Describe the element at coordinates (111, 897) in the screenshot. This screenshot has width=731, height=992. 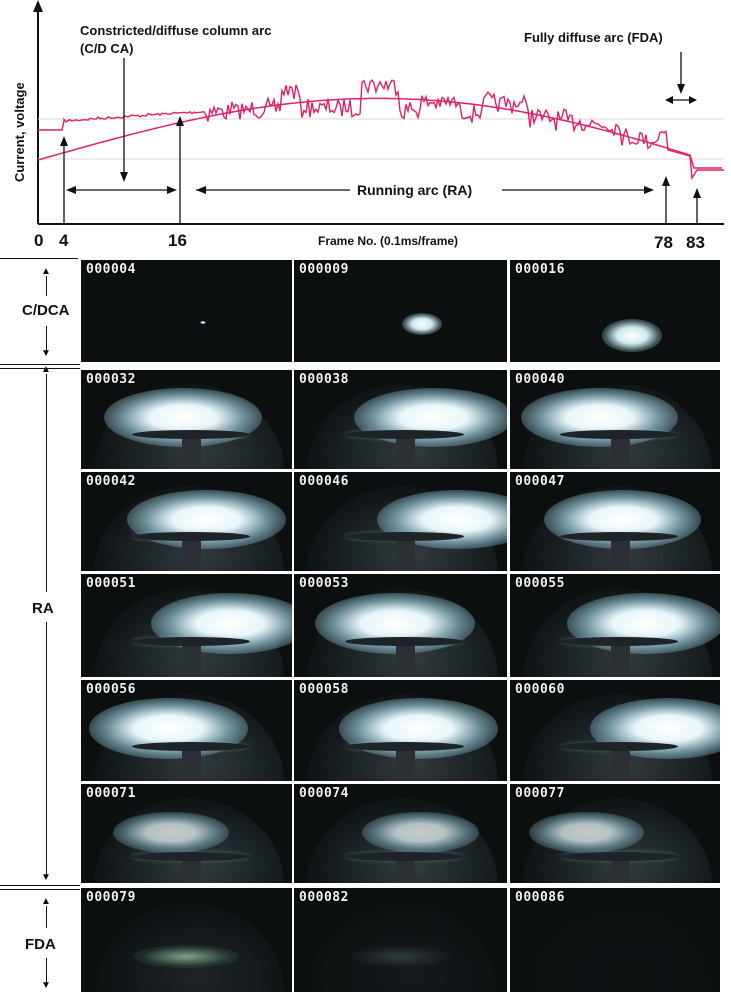
I see `frame-number: 000079` at that location.